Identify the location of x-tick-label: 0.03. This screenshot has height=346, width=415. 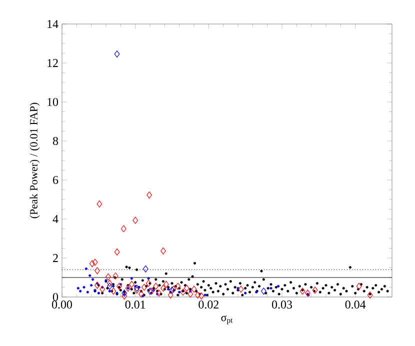
(282, 304).